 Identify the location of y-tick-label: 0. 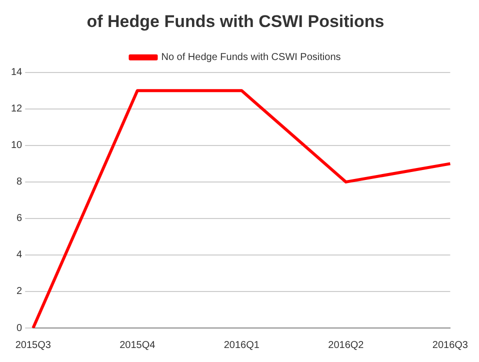
(19, 328).